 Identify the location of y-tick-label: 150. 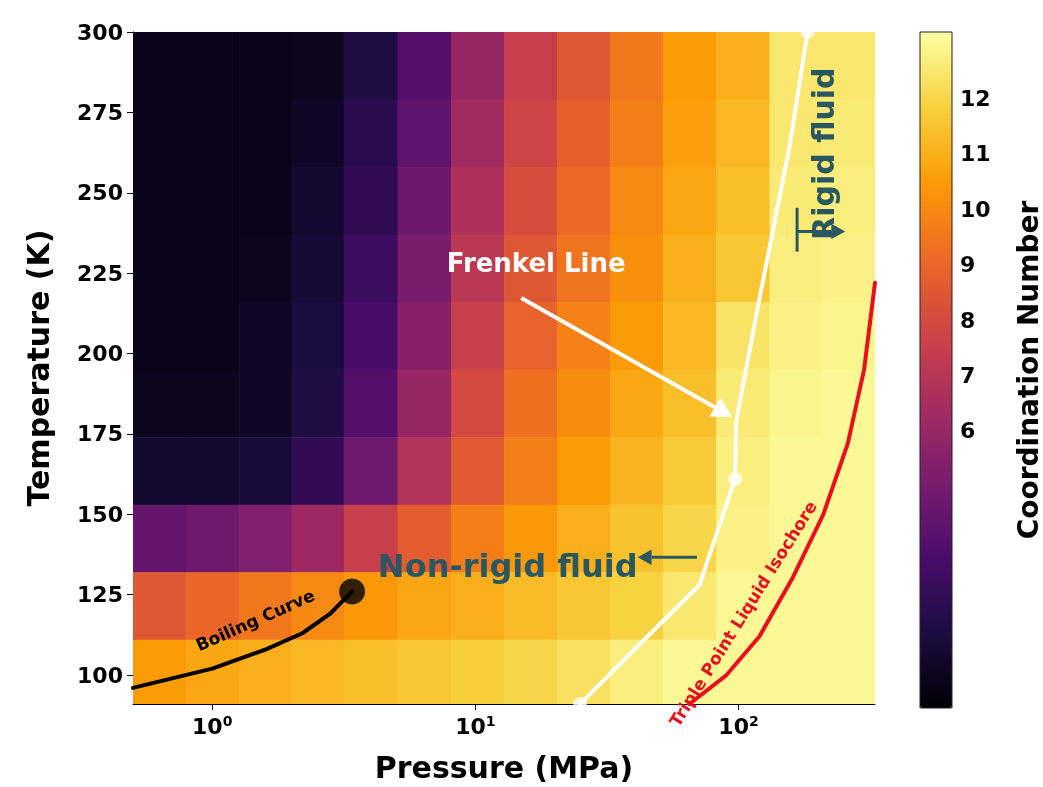
(100, 514).